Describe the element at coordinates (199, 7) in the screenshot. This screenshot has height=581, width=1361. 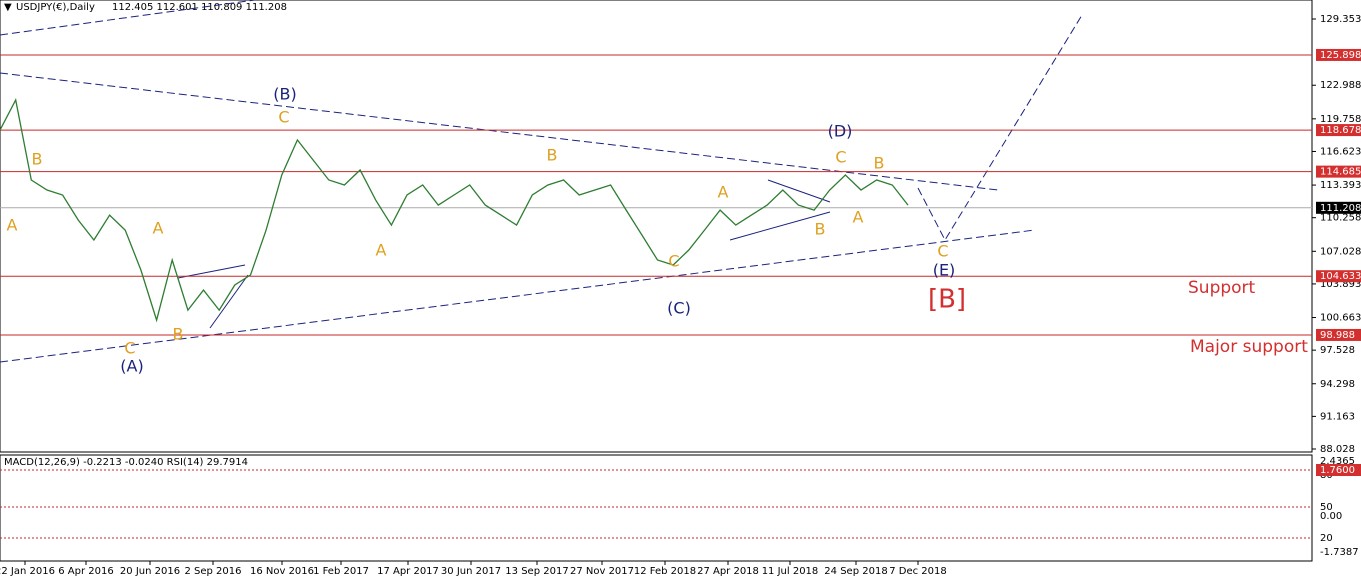
I see `quote: 112.405 112.601 110.809 111.208` at that location.